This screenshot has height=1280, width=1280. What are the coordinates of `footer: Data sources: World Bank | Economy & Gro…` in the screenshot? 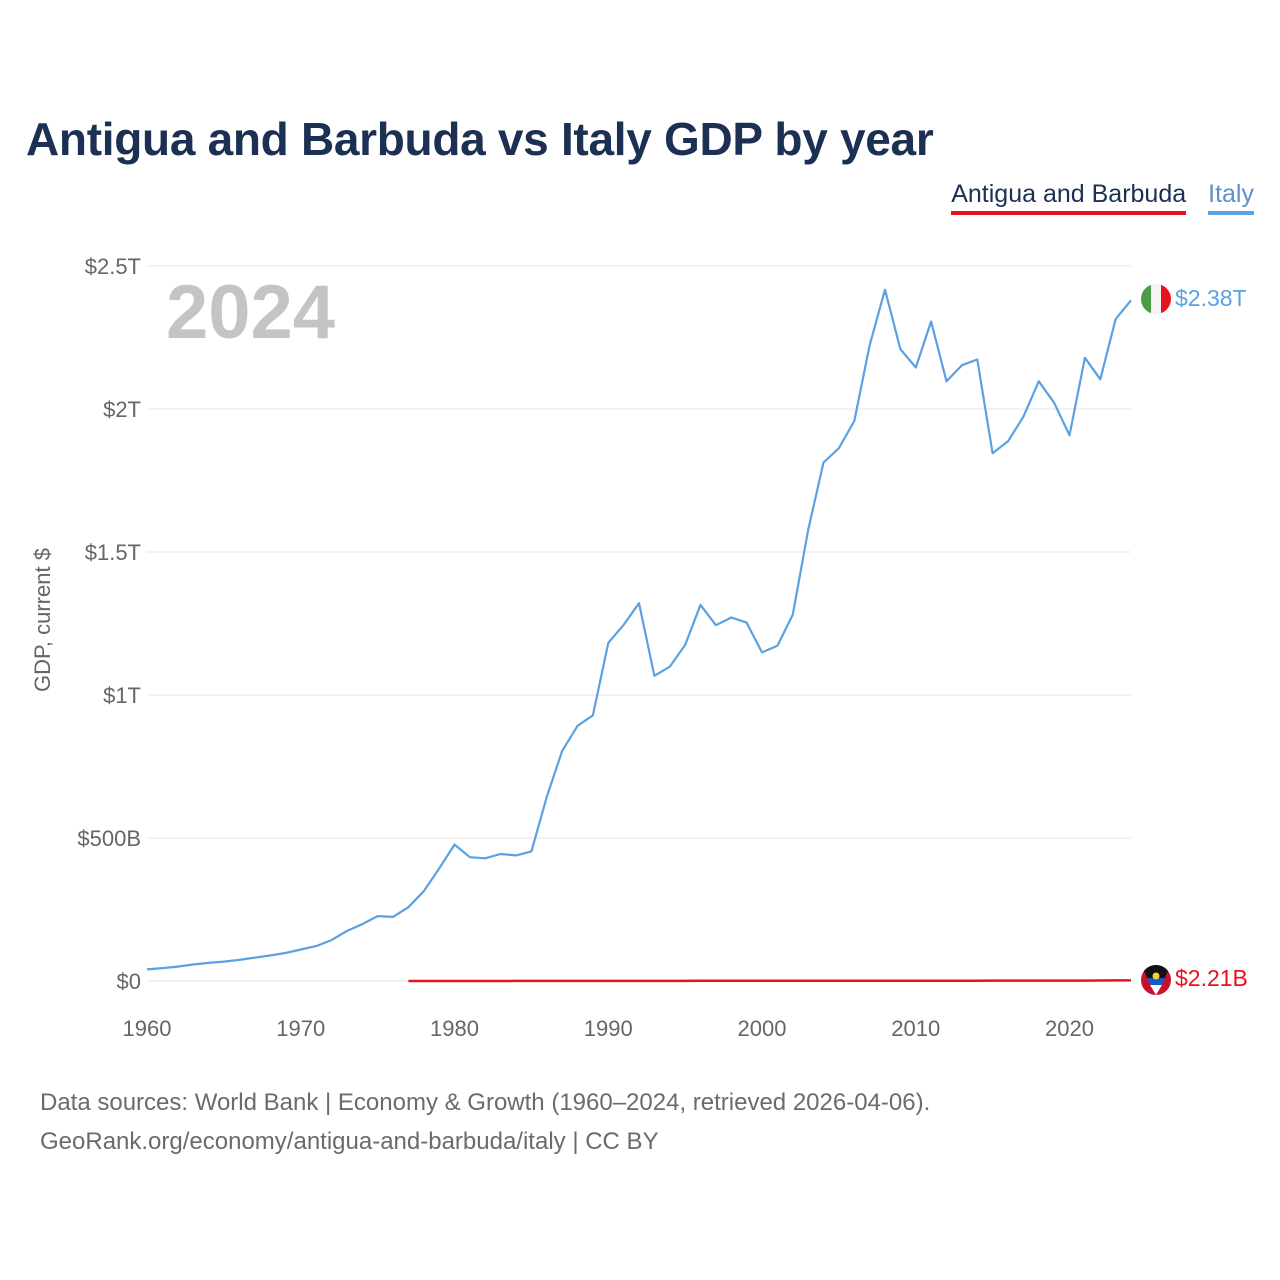 It's located at (485, 1122).